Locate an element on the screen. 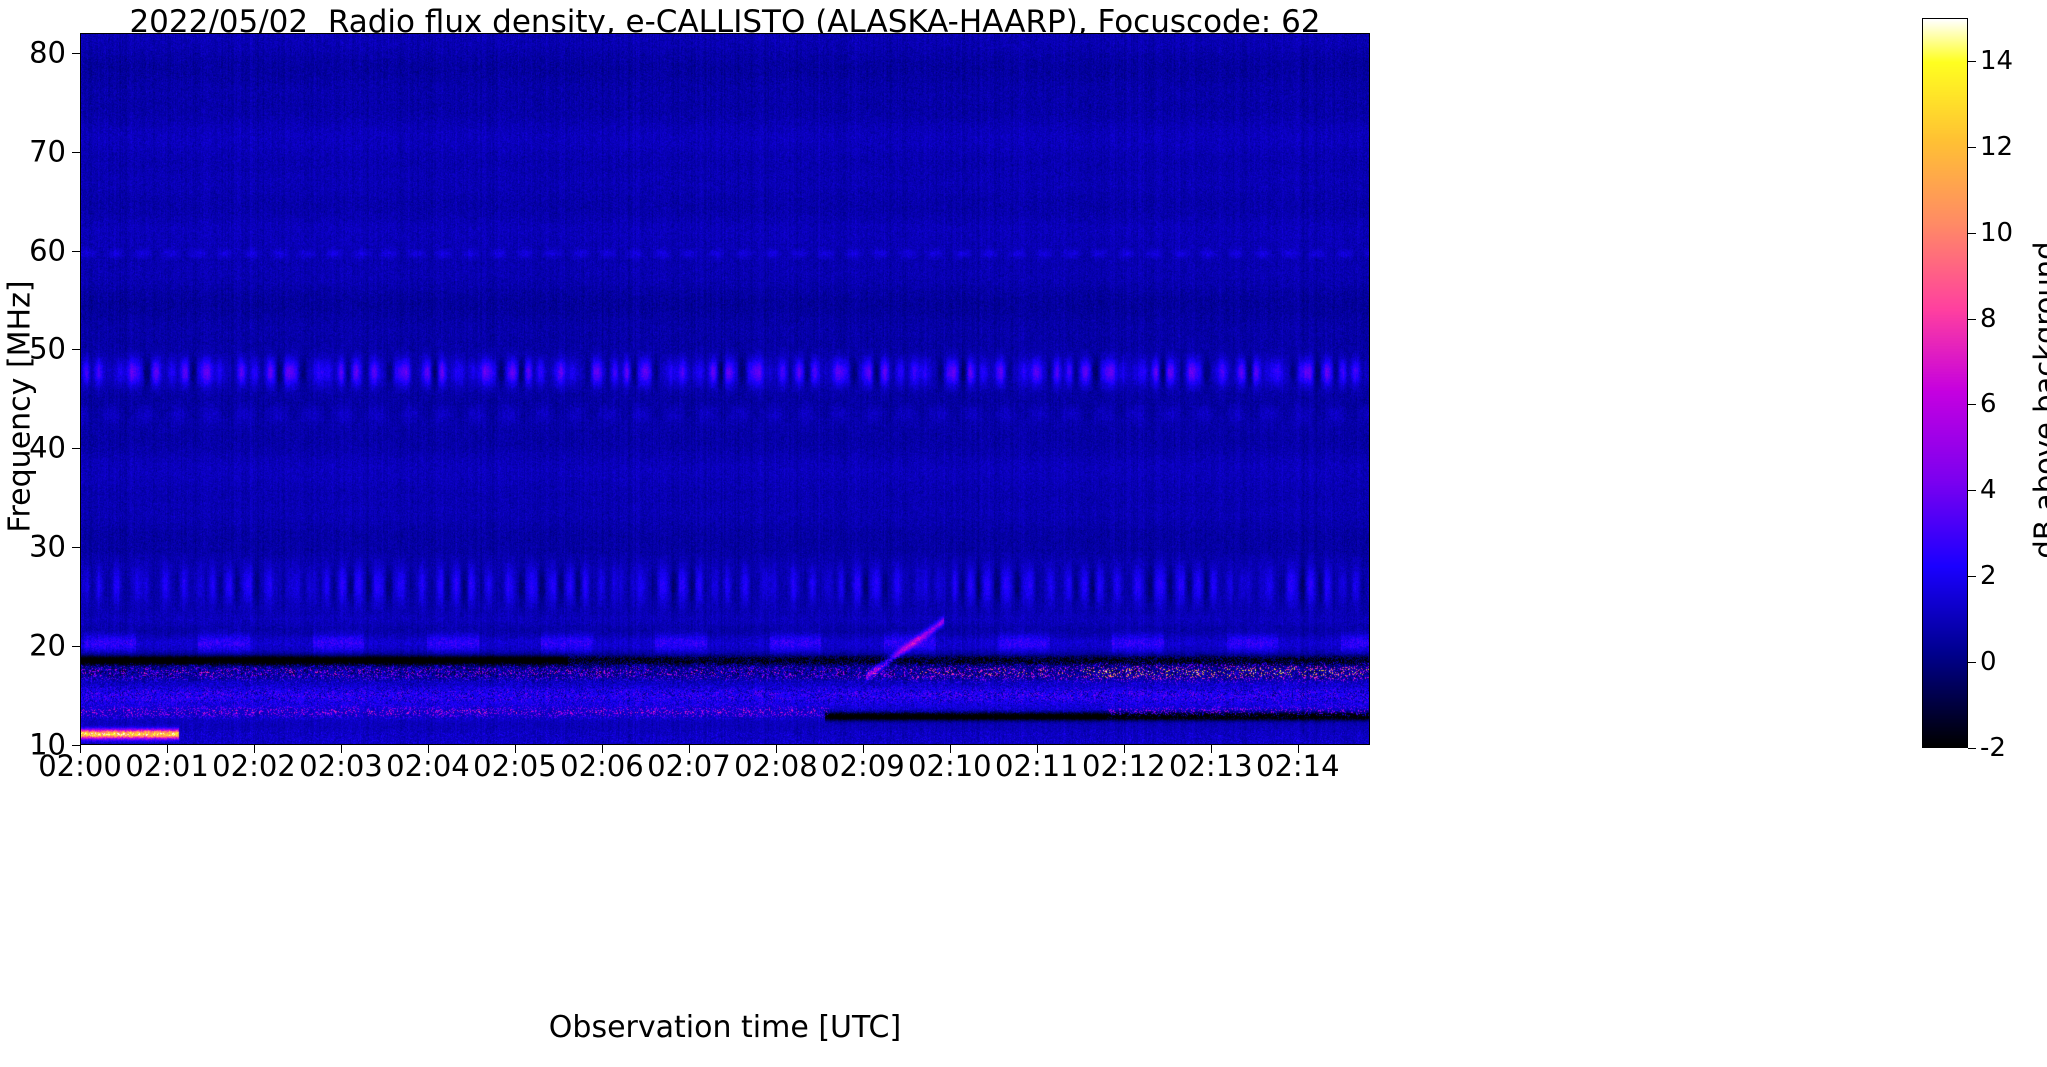  x-tick-label: 02:06 is located at coordinates (602, 766).